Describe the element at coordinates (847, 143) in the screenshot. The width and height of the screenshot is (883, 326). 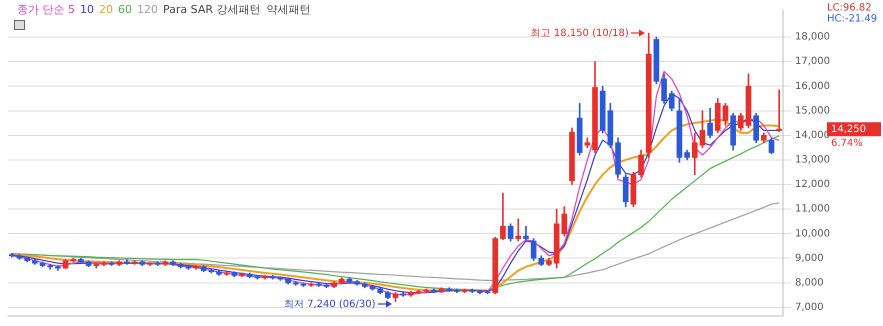
I see `text: 6.74%` at that location.